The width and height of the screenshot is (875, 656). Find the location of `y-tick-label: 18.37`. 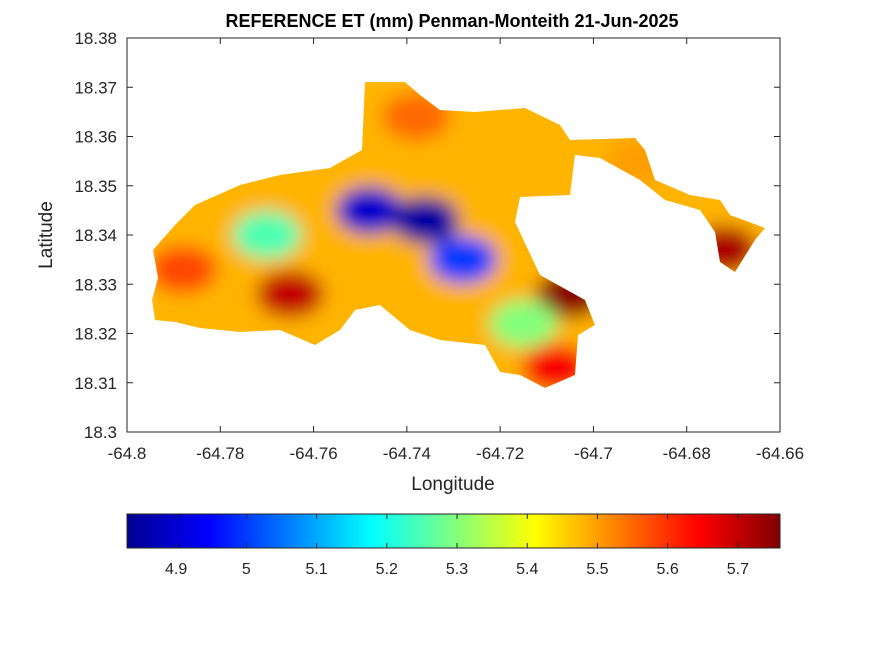

y-tick-label: 18.37 is located at coordinates (95, 87).